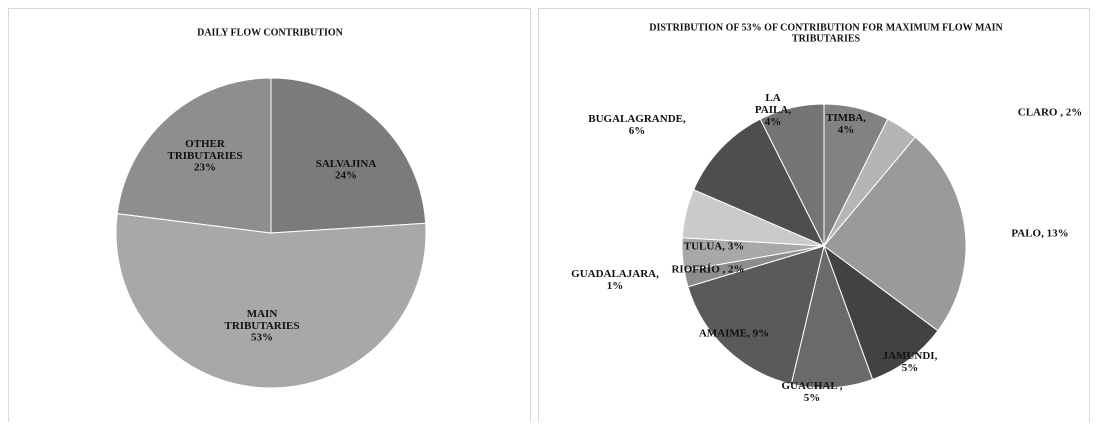 The height and width of the screenshot is (427, 1096). Describe the element at coordinates (637, 125) in the screenshot. I see `slice-label: BUGALAGRANDE, 6%` at that location.